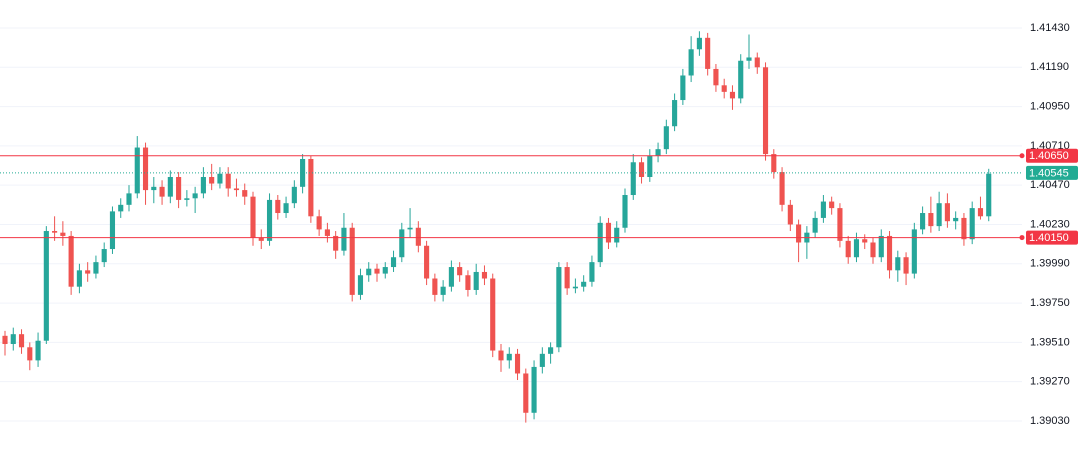 The height and width of the screenshot is (456, 1080). What do you see at coordinates (1050, 28) in the screenshot?
I see `y-tick-label: 1.41430` at bounding box center [1050, 28].